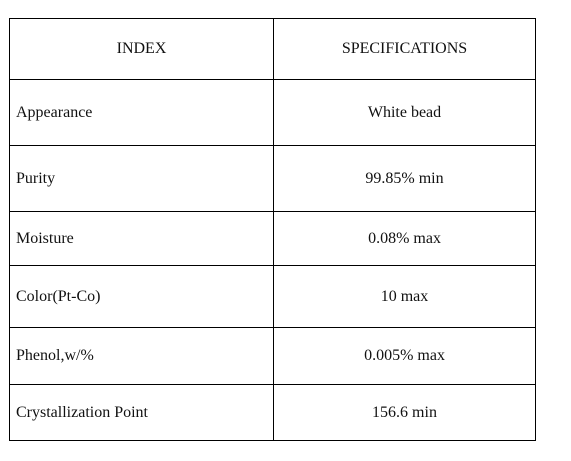 Image resolution: width=571 pixels, height=461 pixels. What do you see at coordinates (141, 112) in the screenshot?
I see `index-cell: Appearance` at bounding box center [141, 112].